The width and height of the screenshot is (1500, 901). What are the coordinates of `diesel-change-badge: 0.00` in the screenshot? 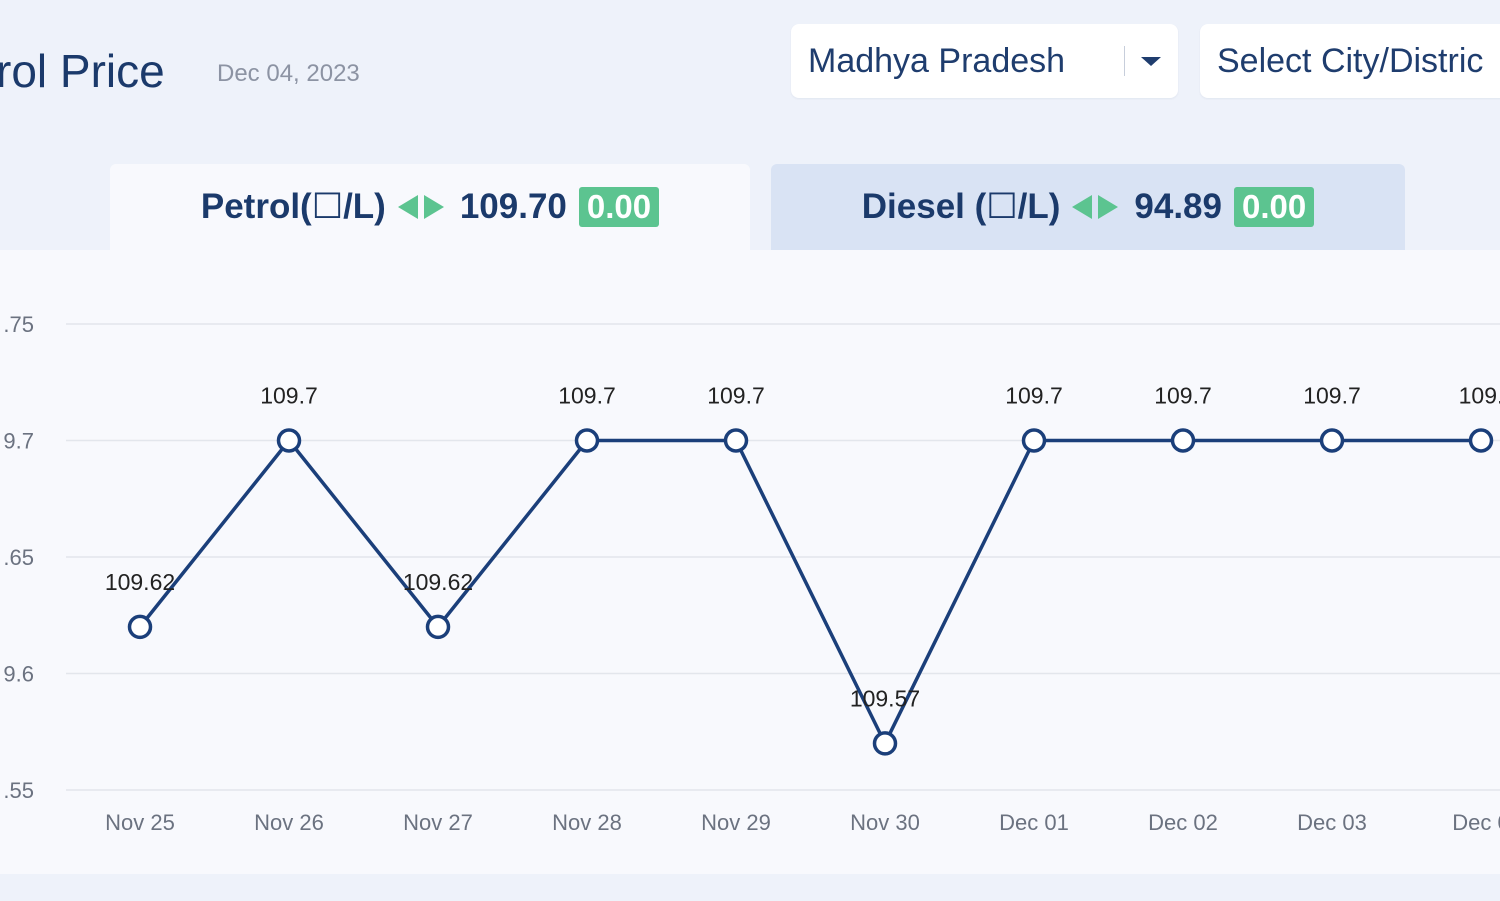 It's located at (1274, 207).